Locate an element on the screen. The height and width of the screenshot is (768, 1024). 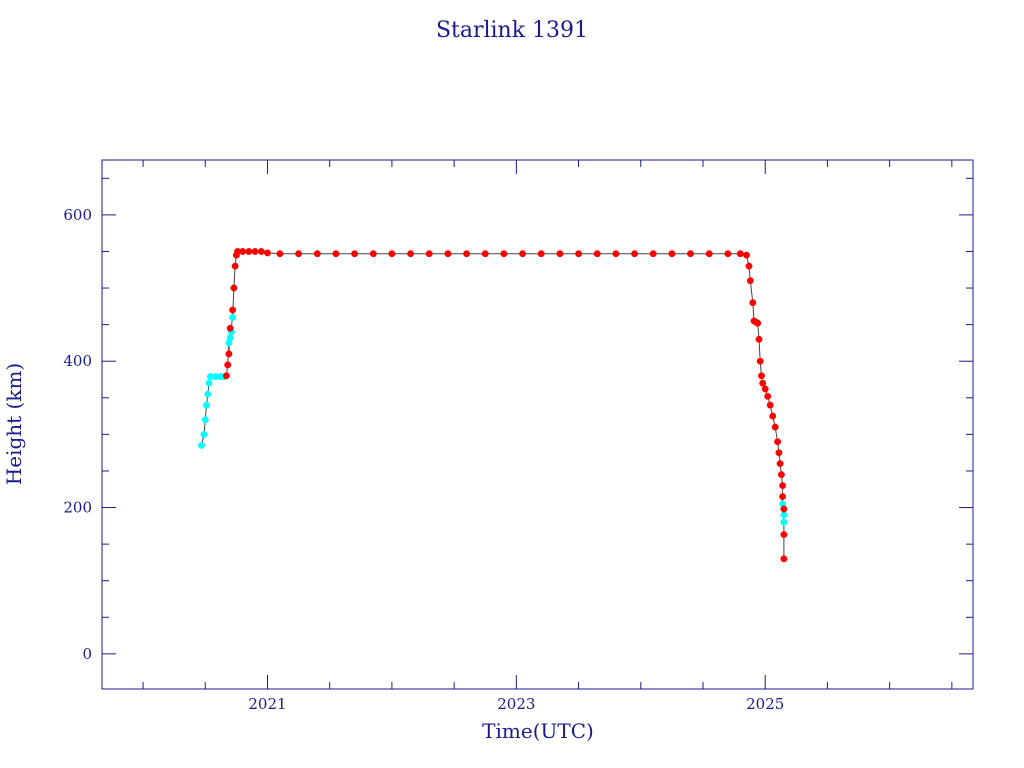
y-tick-label: 600 is located at coordinates (77, 215).